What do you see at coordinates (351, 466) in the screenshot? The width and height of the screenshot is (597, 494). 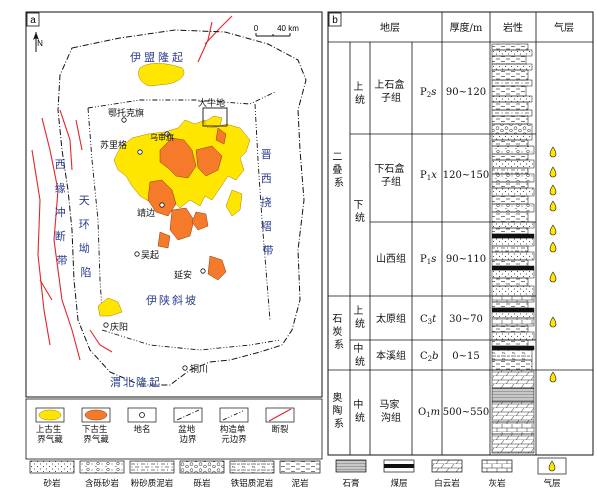 I see `legend-swatch-gypsum` at bounding box center [351, 466].